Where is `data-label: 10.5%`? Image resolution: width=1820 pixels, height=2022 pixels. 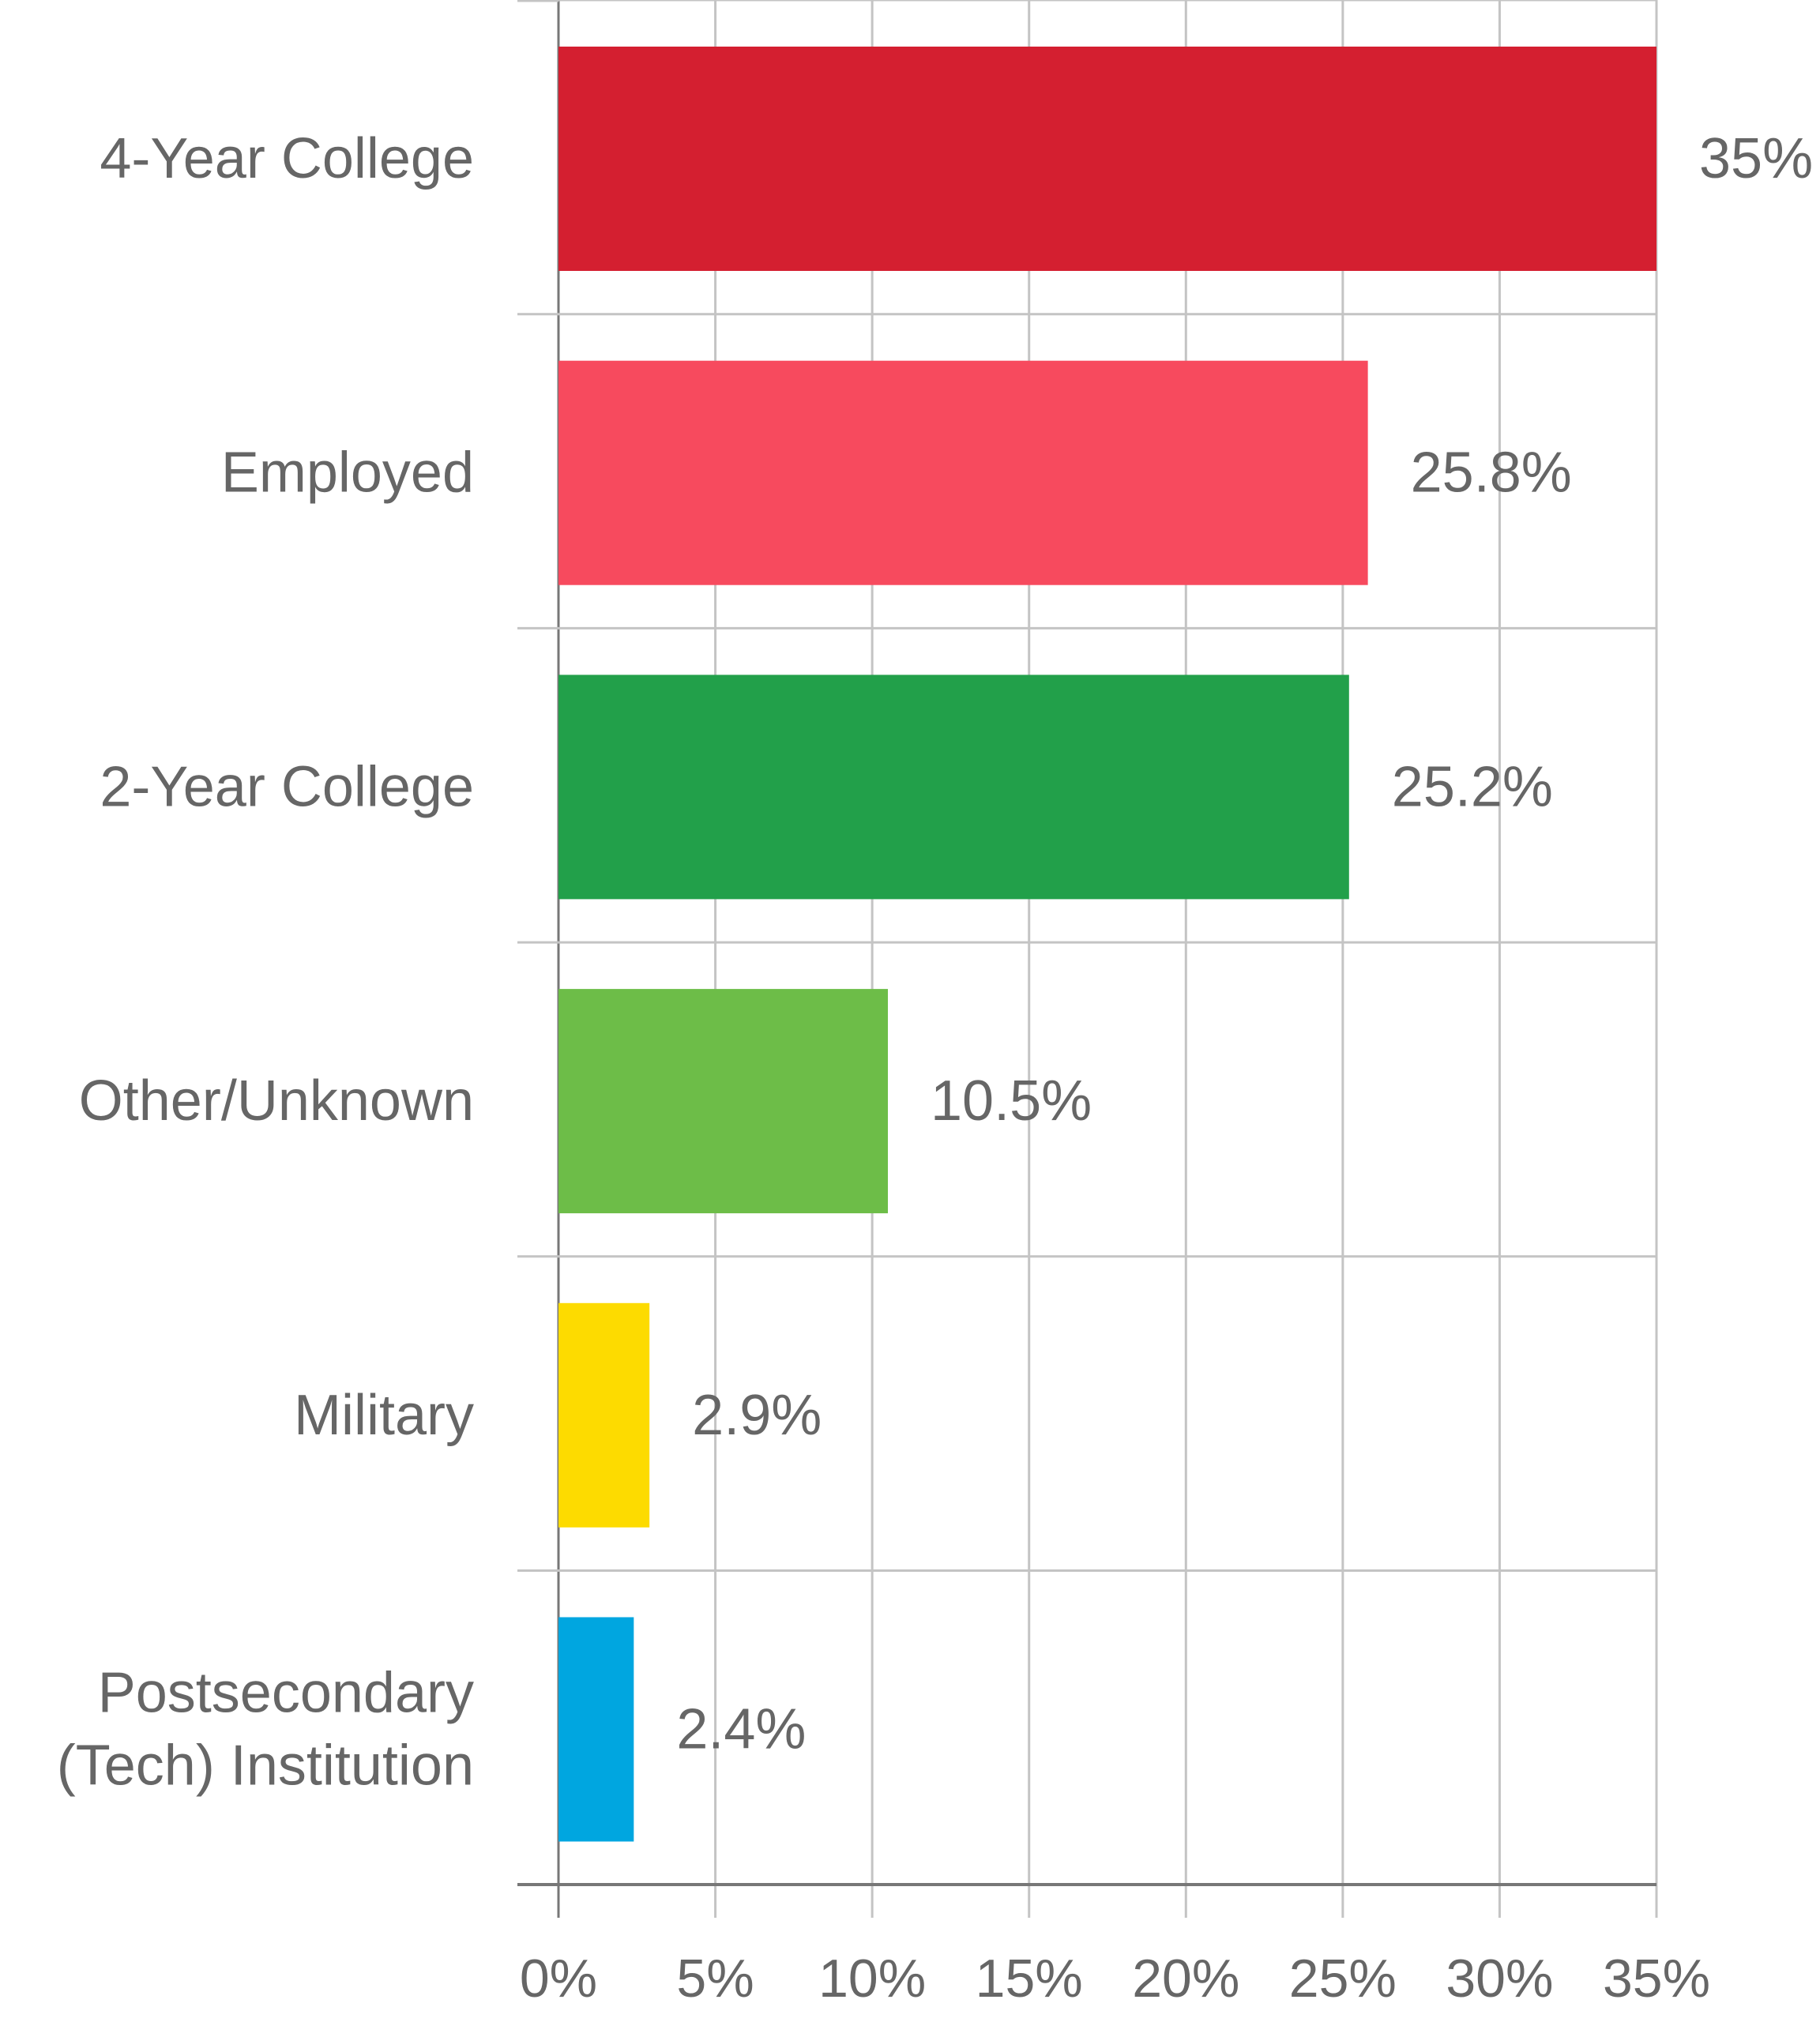 data-label: 10.5% is located at coordinates (1011, 1101).